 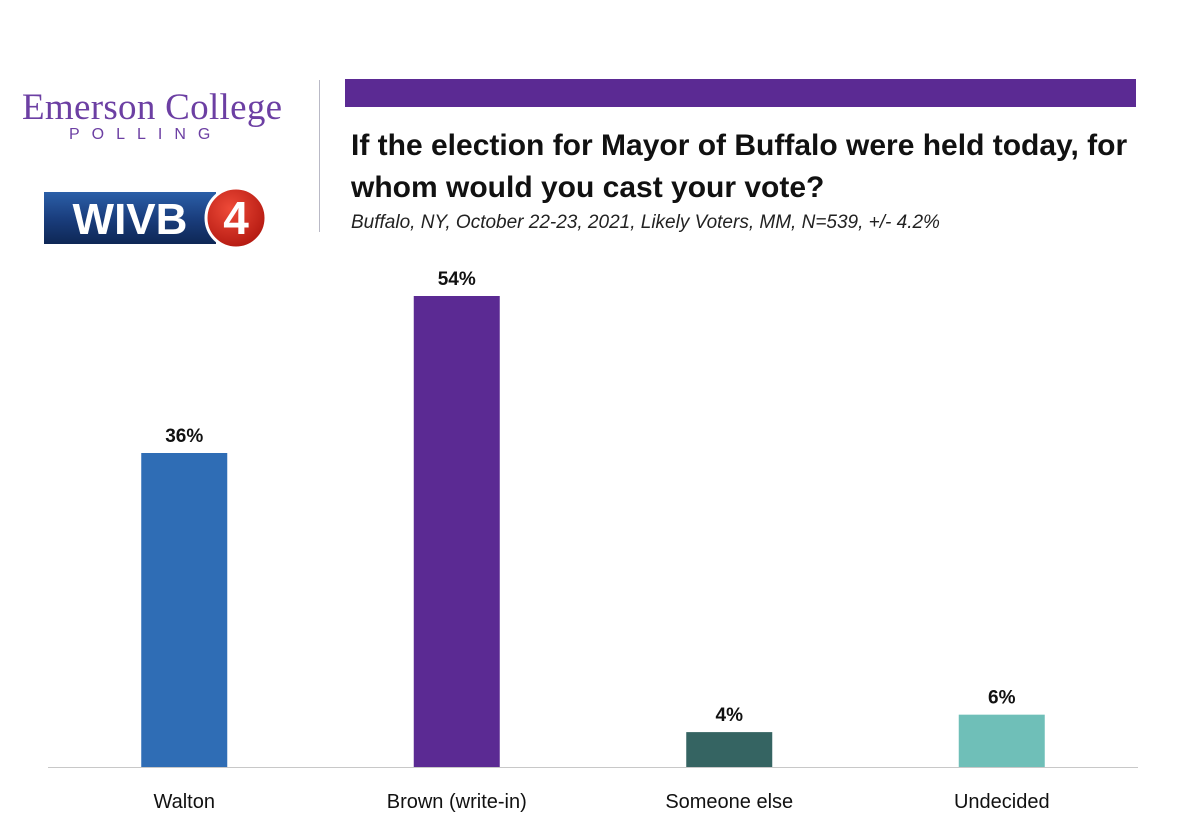 What do you see at coordinates (729, 802) in the screenshot?
I see `category-label: Someone else` at bounding box center [729, 802].